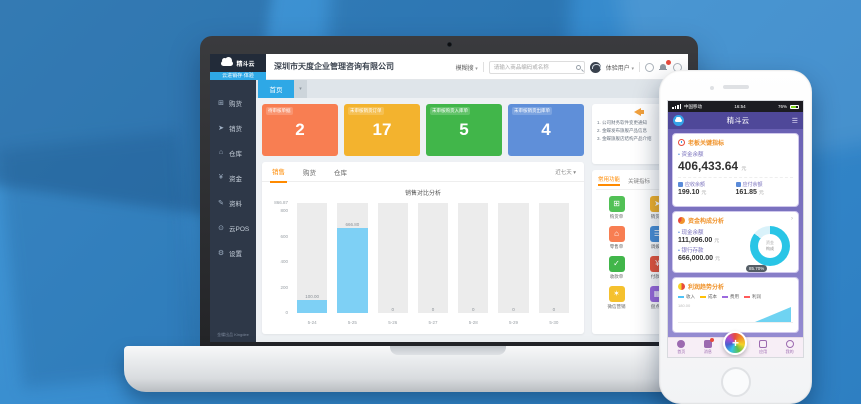 This screenshot has width=861, height=404. What do you see at coordinates (681, 142) in the screenshot?
I see `kpi-card-icon` at bounding box center [681, 142].